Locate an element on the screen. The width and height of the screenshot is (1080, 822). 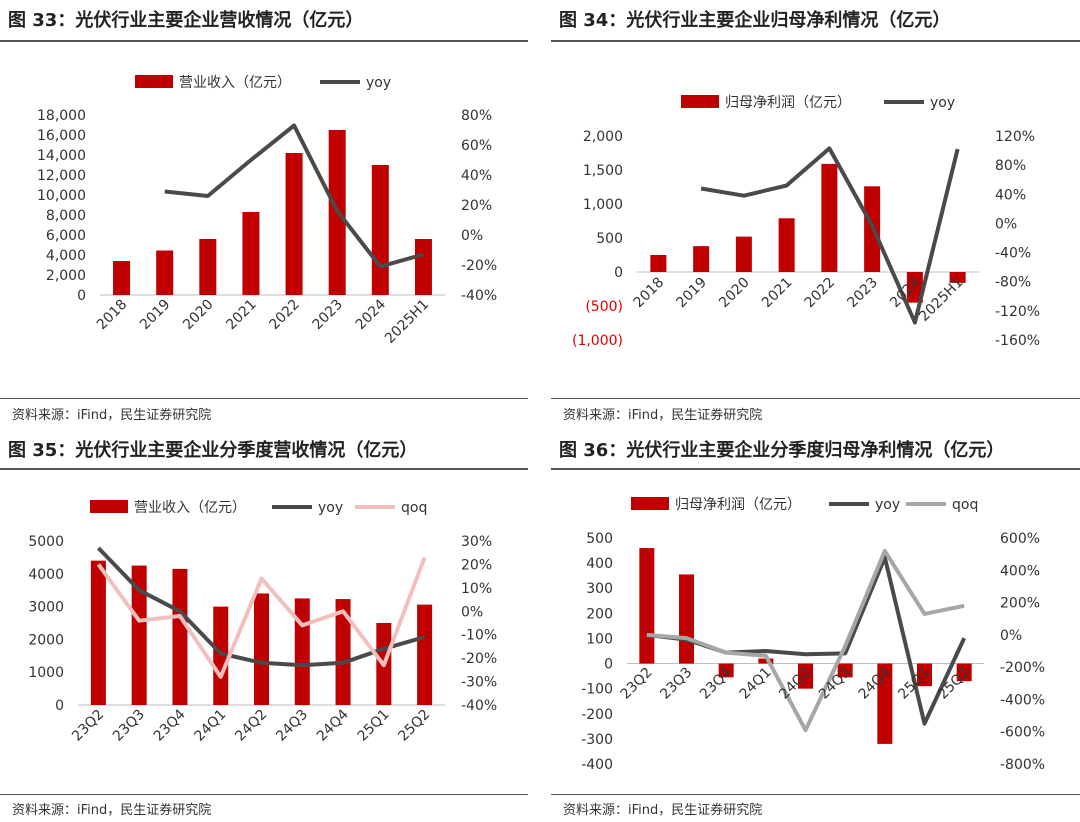
y-tick-right: 20% is located at coordinates (476, 206).